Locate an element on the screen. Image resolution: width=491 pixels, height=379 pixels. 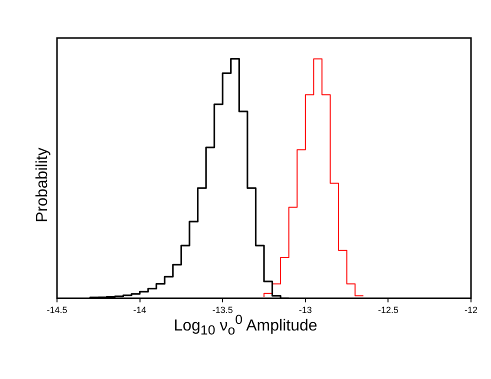
x-tick-label: -12 is located at coordinates (471, 310).